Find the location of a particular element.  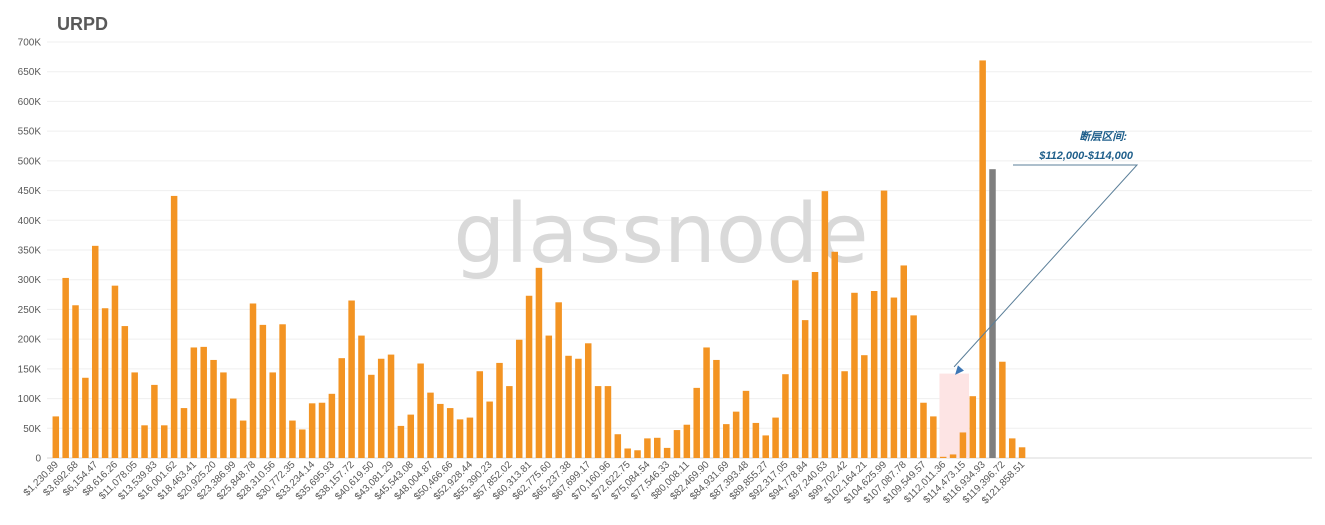

watermark-text: glassnode is located at coordinates (660, 234).